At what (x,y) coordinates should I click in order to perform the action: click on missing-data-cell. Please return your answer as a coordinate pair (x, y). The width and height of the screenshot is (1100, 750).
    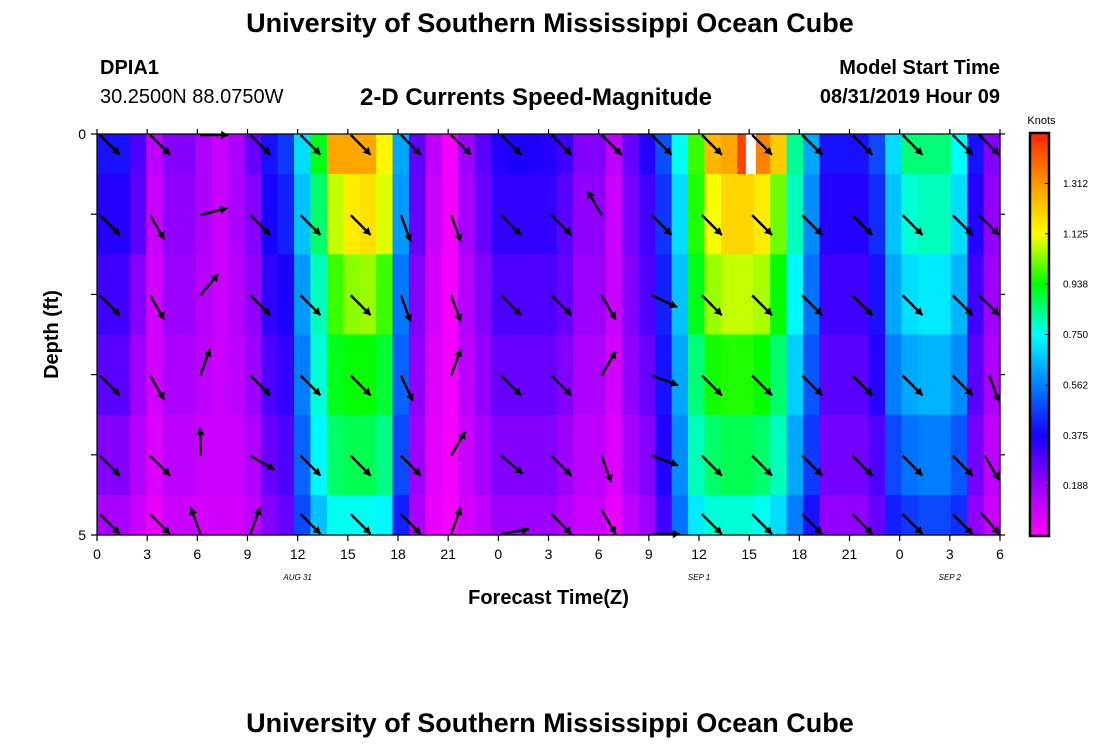
    Looking at the image, I should click on (750, 154).